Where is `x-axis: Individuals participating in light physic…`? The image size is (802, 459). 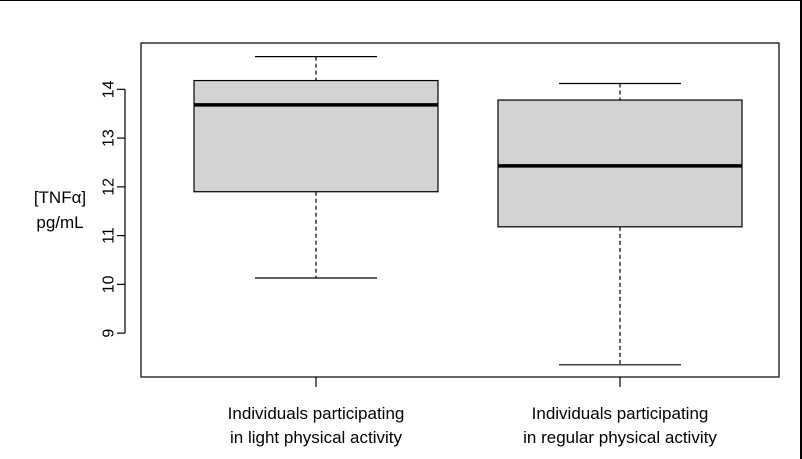
x-axis: Individuals participating in light physic… is located at coordinates (472, 412).